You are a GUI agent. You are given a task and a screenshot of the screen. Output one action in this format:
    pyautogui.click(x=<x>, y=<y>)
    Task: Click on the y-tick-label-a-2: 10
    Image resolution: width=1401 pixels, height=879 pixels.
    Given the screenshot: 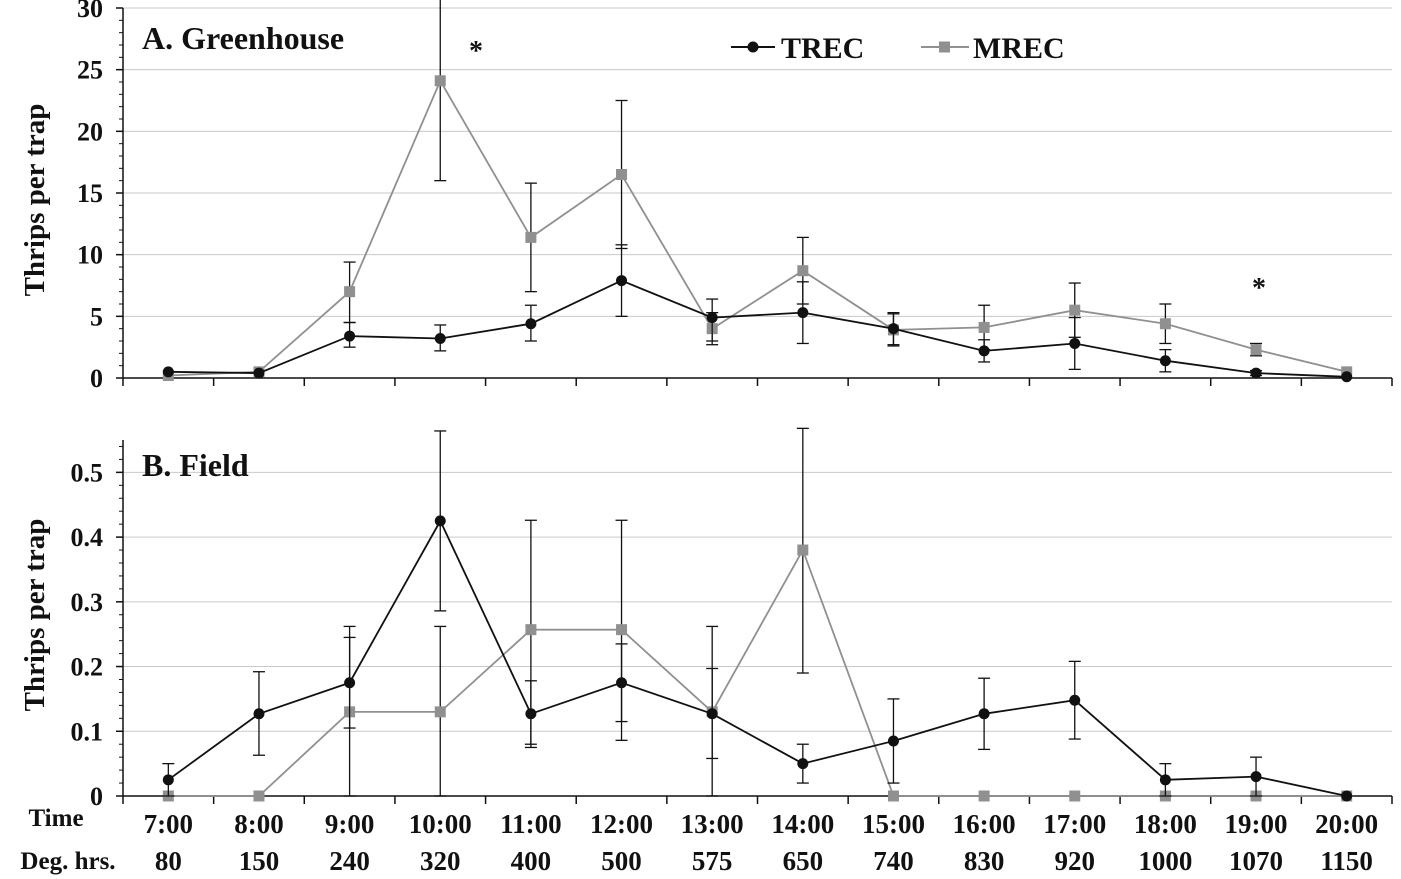 What is the action you would take?
    pyautogui.click(x=90, y=255)
    